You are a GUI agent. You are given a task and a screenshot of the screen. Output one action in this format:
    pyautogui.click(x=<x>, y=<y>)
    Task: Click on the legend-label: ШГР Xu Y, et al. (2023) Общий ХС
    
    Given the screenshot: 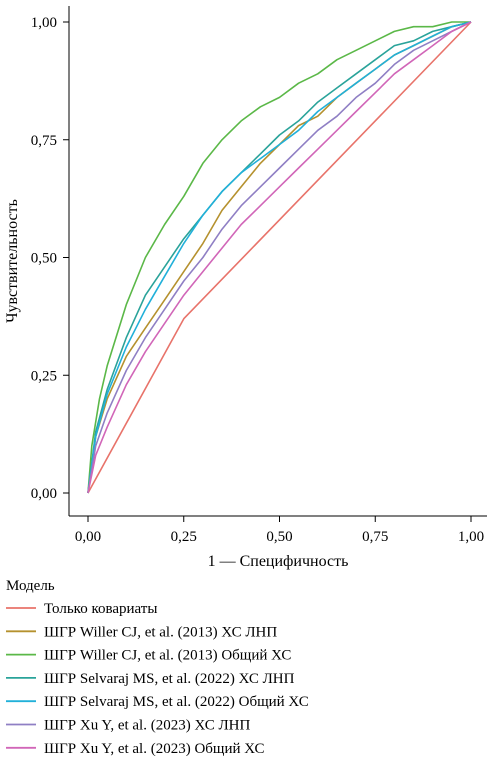 What is the action you would take?
    pyautogui.click(x=154, y=749)
    